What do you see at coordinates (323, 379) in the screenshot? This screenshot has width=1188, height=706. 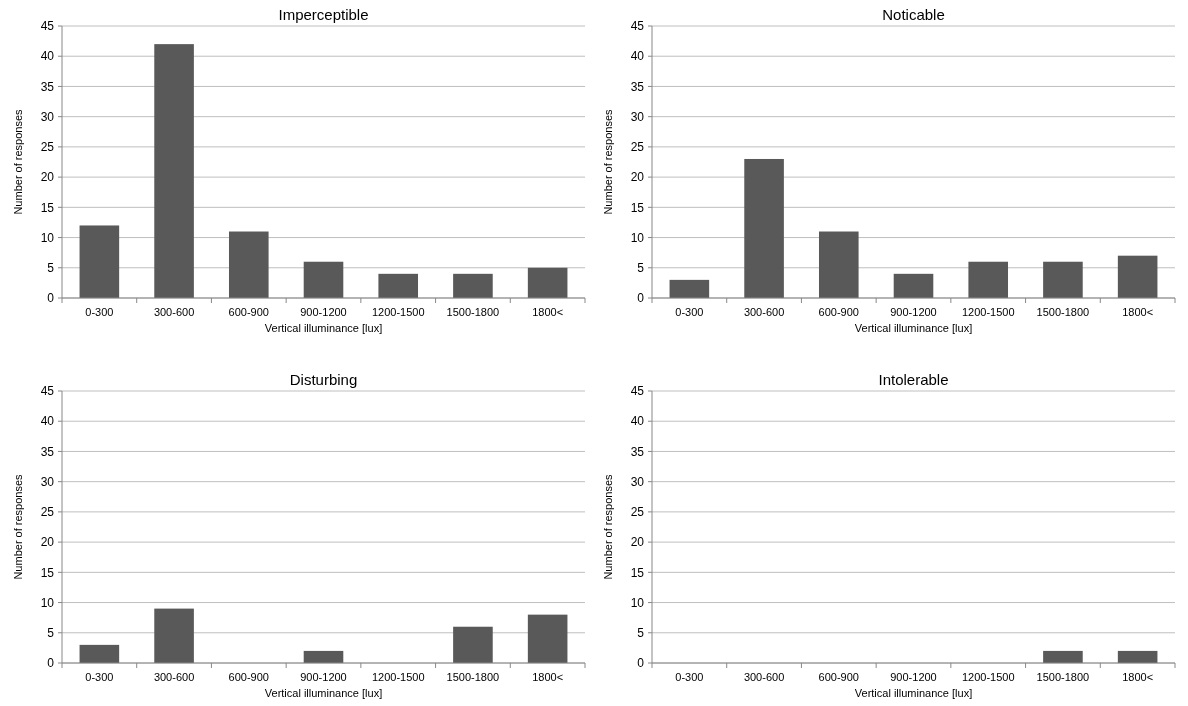 I see `chart-title: Disturbing` at bounding box center [323, 379].